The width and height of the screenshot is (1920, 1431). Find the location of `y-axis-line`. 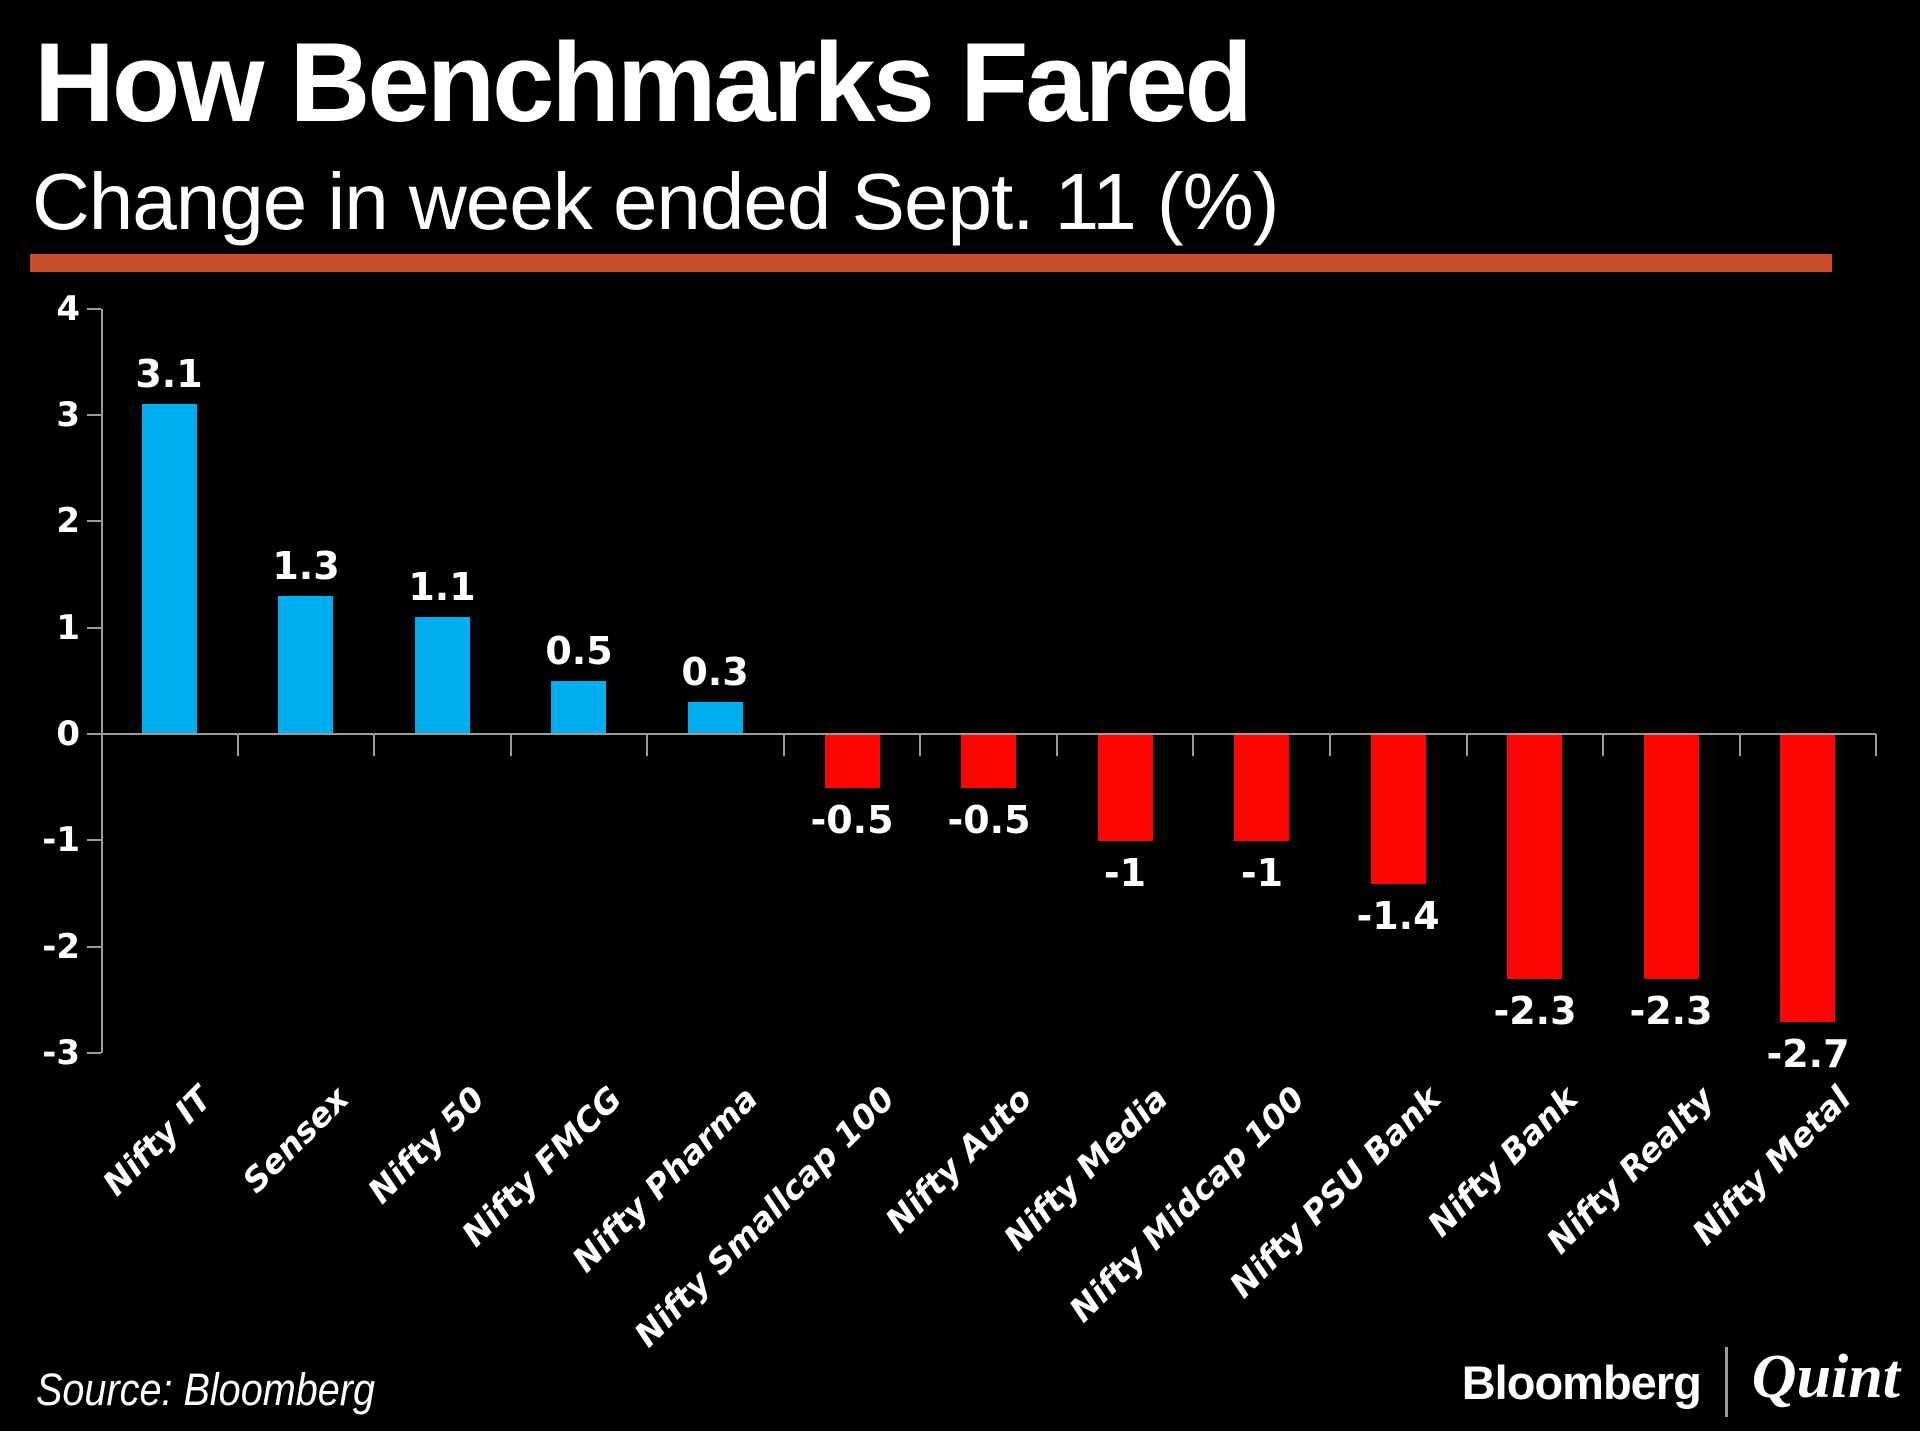

y-axis-line is located at coordinates (102, 681).